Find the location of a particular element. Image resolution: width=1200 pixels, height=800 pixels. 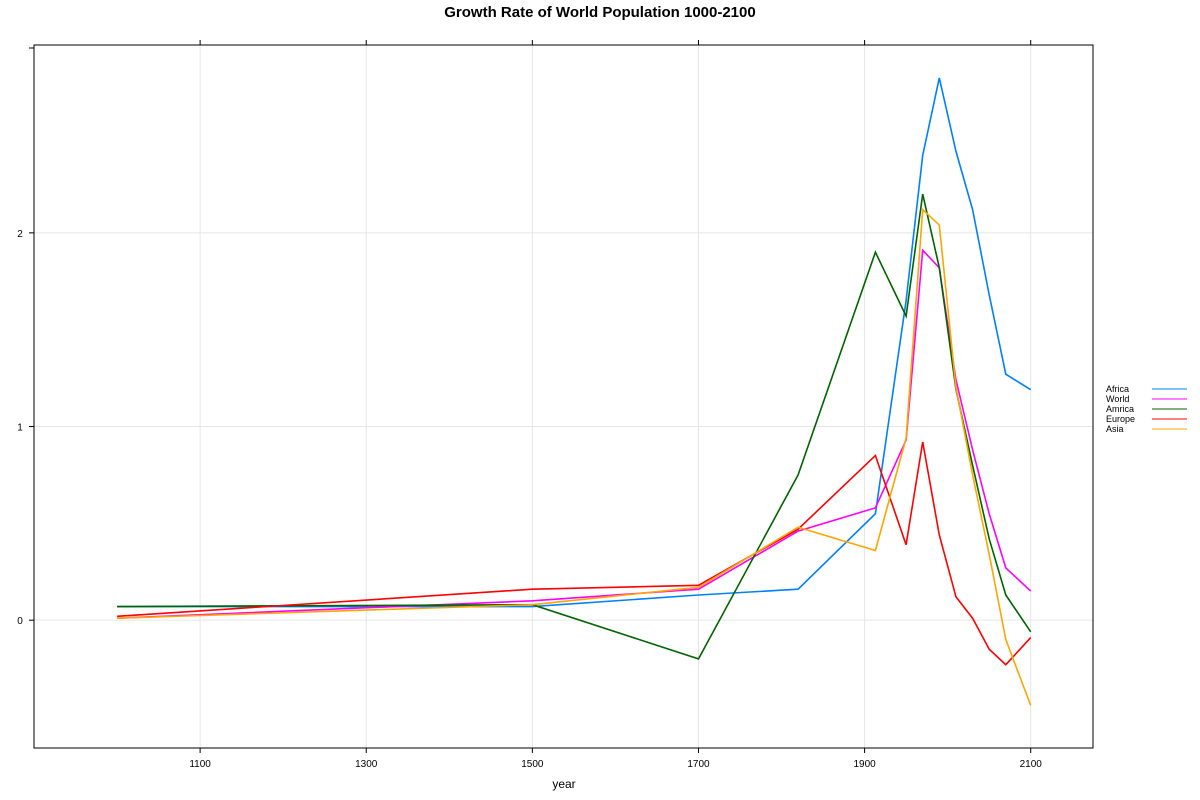

legend-label-europe: Europe is located at coordinates (1120, 419).